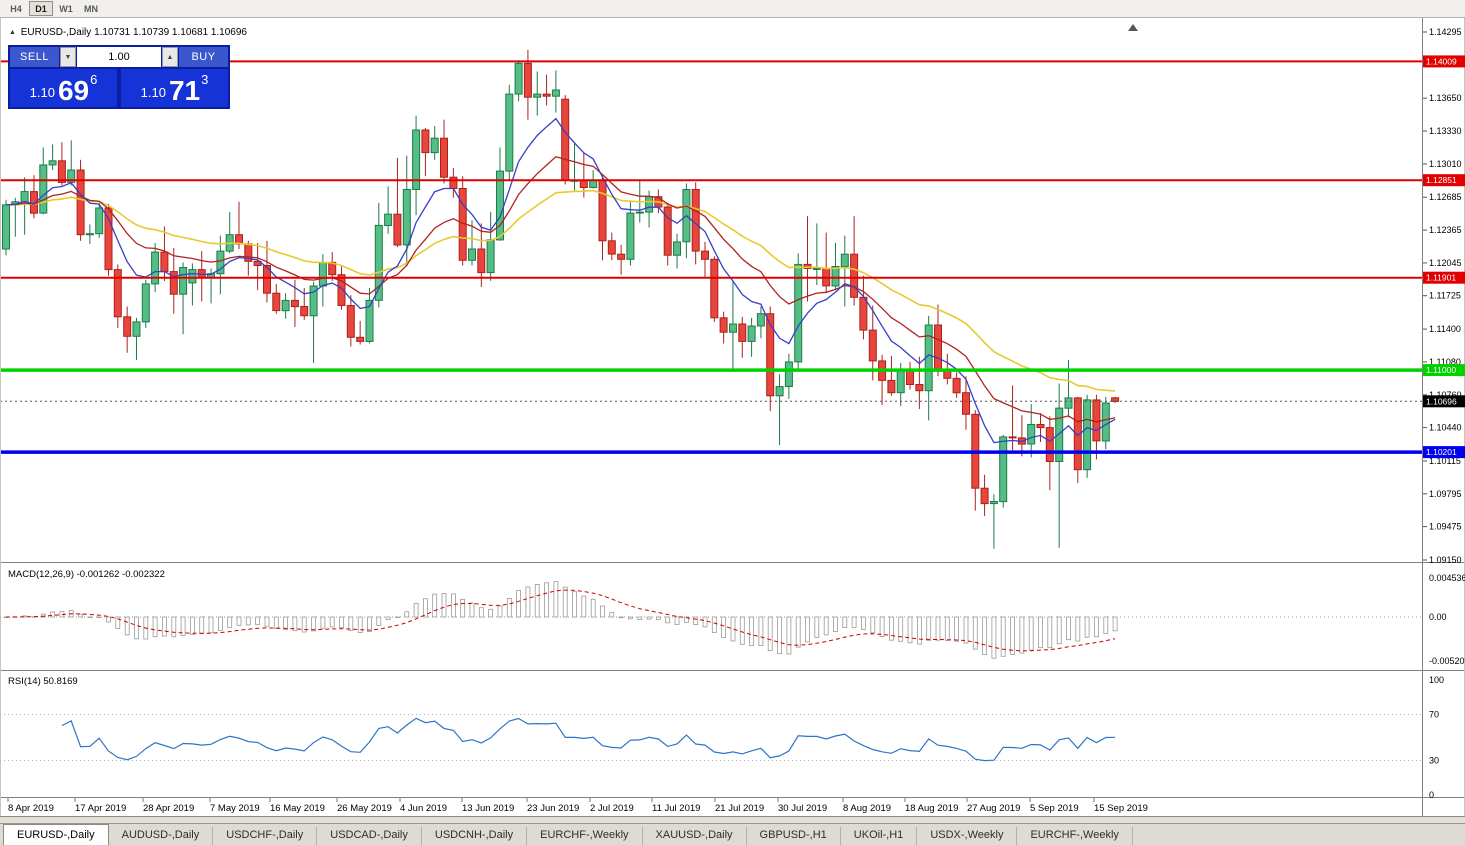  What do you see at coordinates (91, 8) in the screenshot?
I see `timeframe-button-mn: MN` at bounding box center [91, 8].